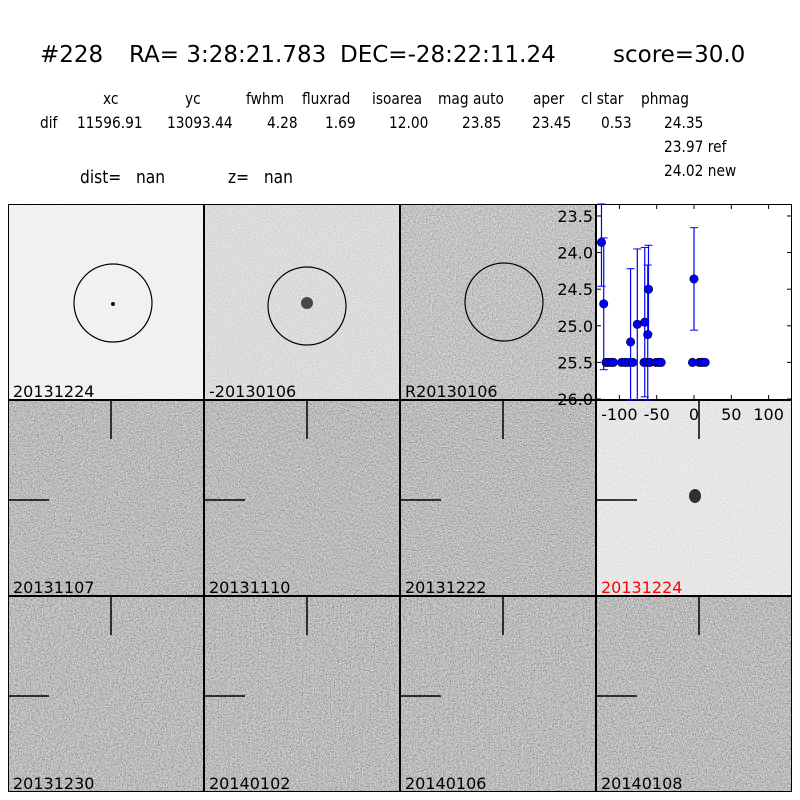 This screenshot has height=800, width=800. I want to click on stamp-date-label: 20131110, so click(250, 587).